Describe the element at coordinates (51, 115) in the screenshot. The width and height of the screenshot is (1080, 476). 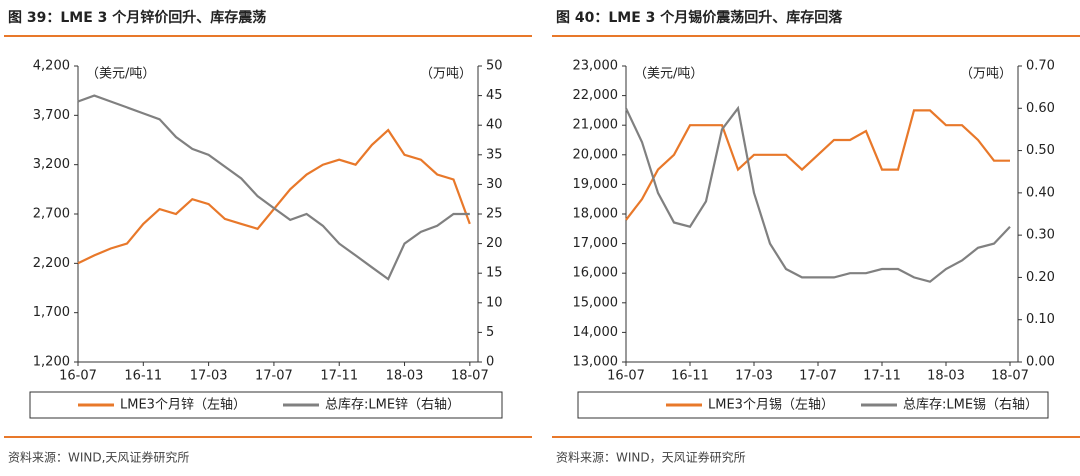
I see `y-tick-label: 3,700` at that location.